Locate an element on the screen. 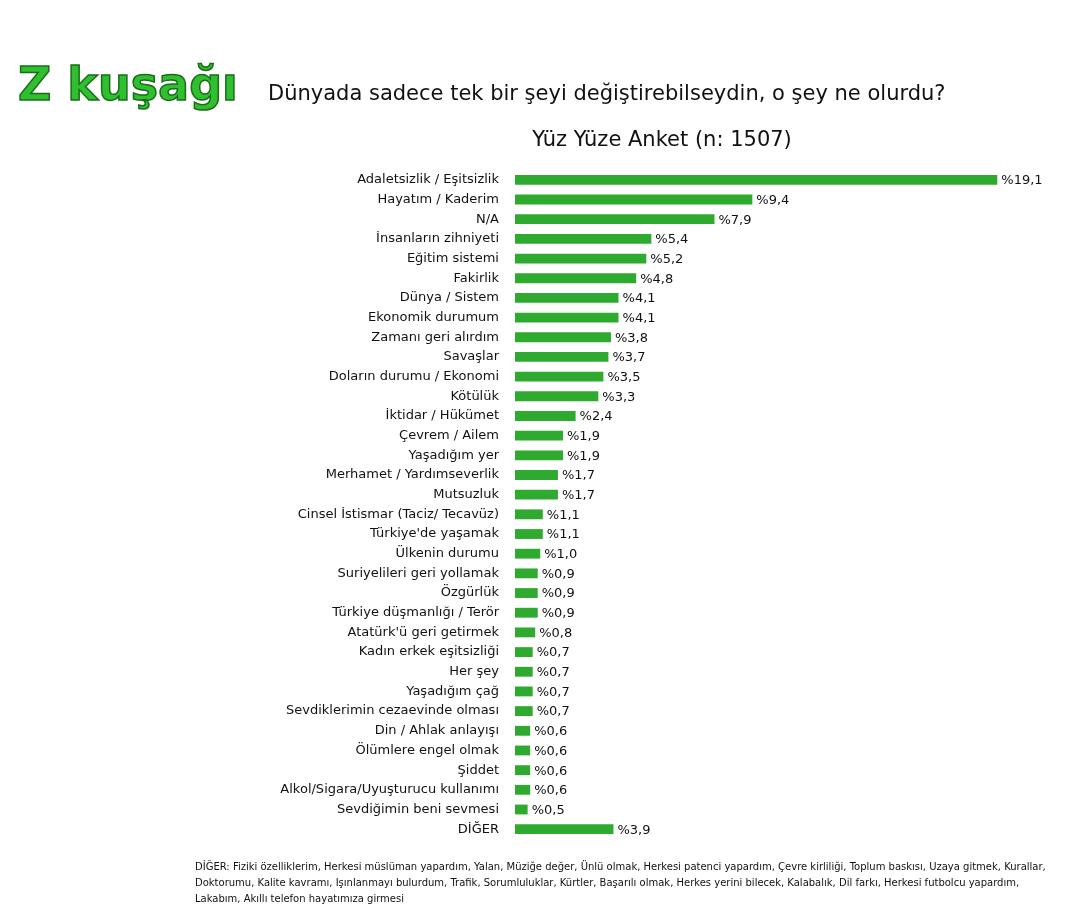  y-tick-label: N/A is located at coordinates (488, 218).